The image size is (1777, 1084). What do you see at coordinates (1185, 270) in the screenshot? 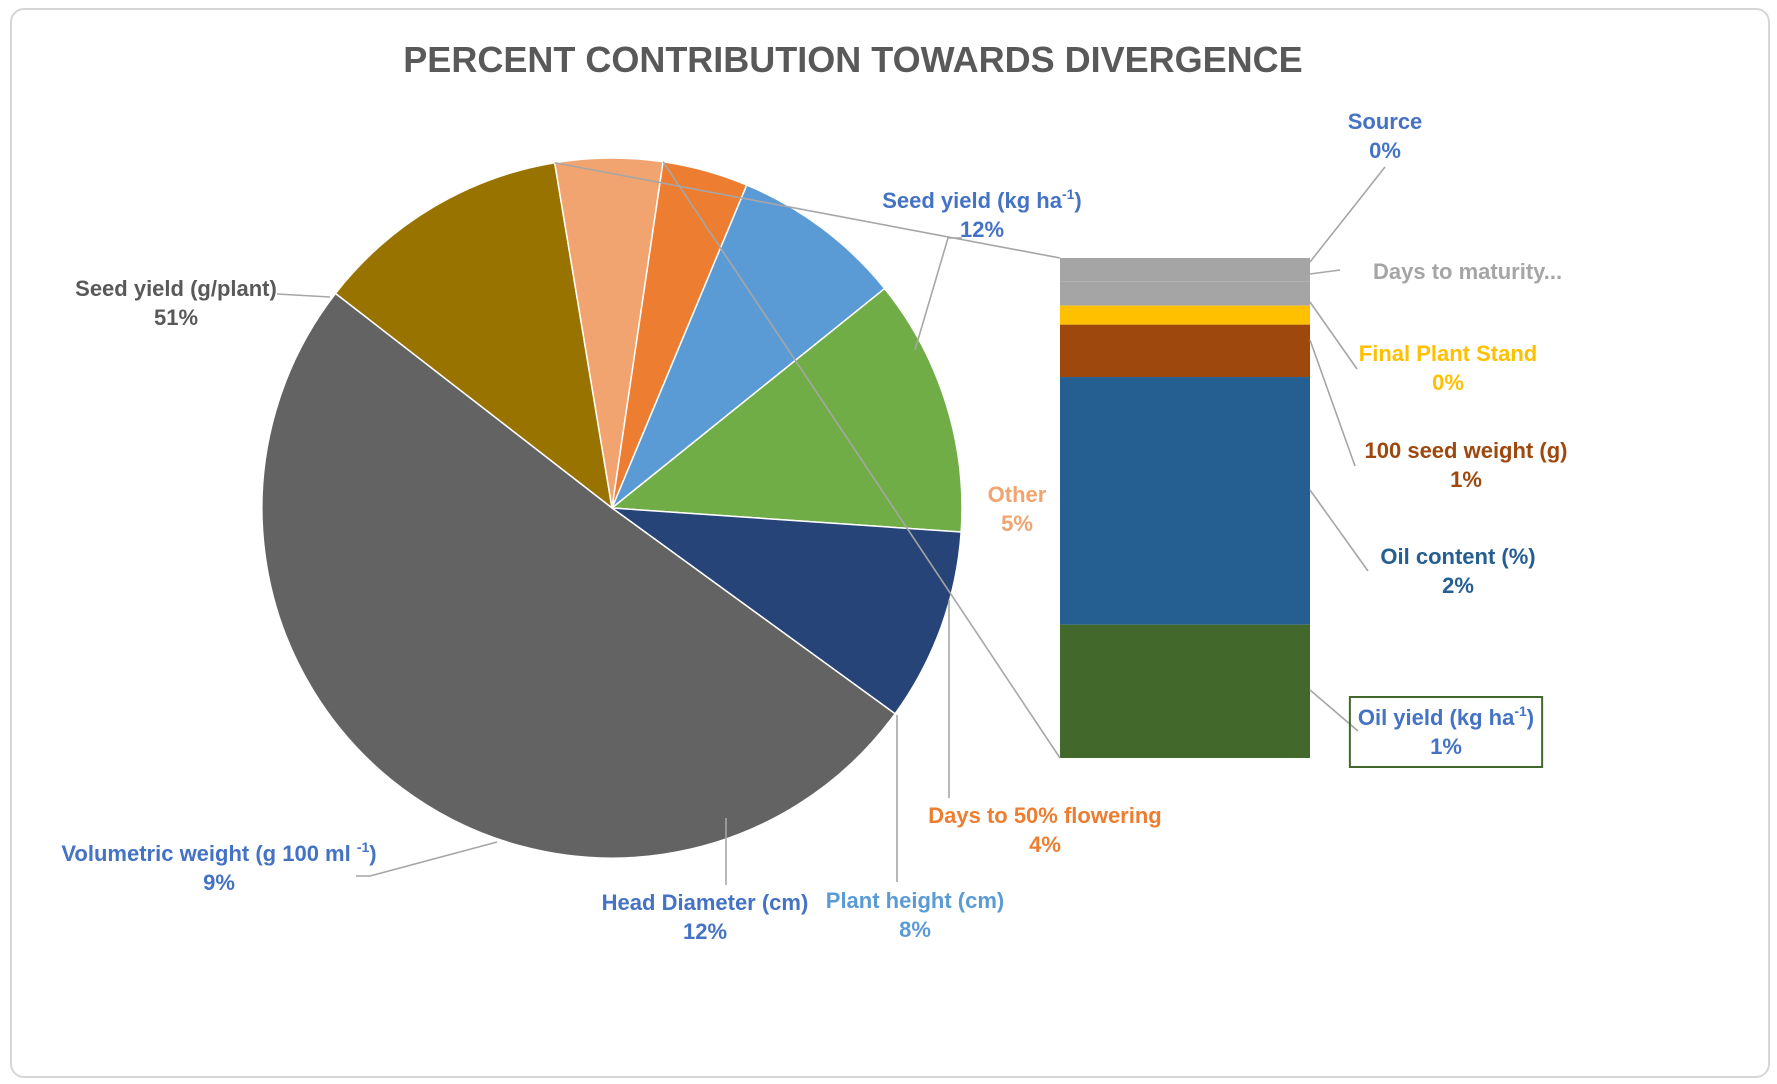
I see `stack-segment-source` at bounding box center [1185, 270].